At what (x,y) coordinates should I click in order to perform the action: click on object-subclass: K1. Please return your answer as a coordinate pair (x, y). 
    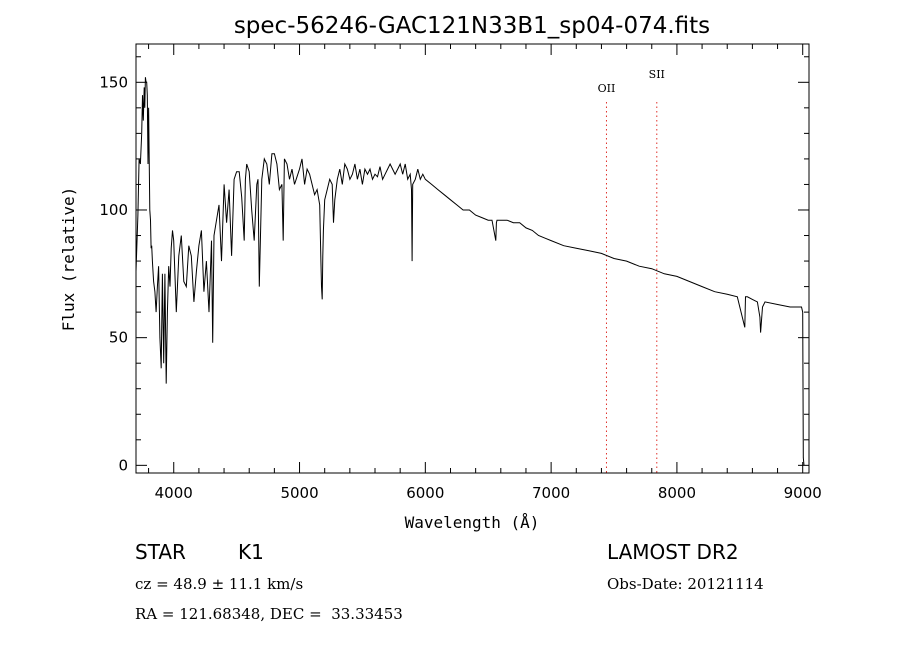
    Looking at the image, I should click on (251, 552).